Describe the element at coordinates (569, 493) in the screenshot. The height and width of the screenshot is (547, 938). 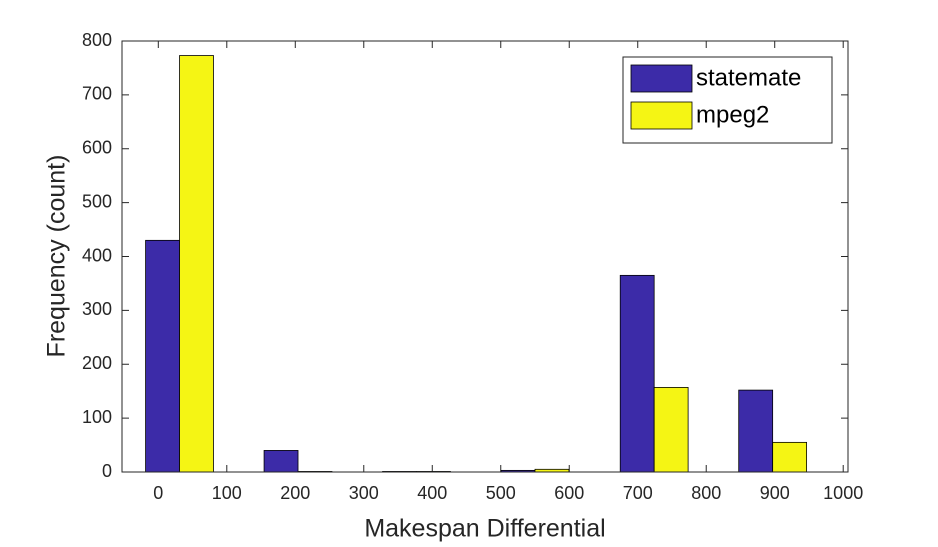
I see `x-tick-label: 600` at that location.